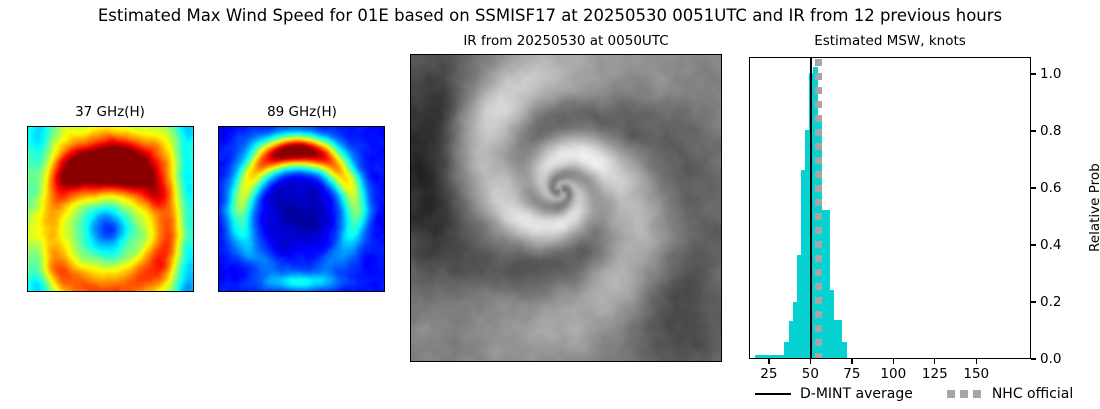  I want to click on y-axis-tick-label: 0.2, so click(1051, 302).